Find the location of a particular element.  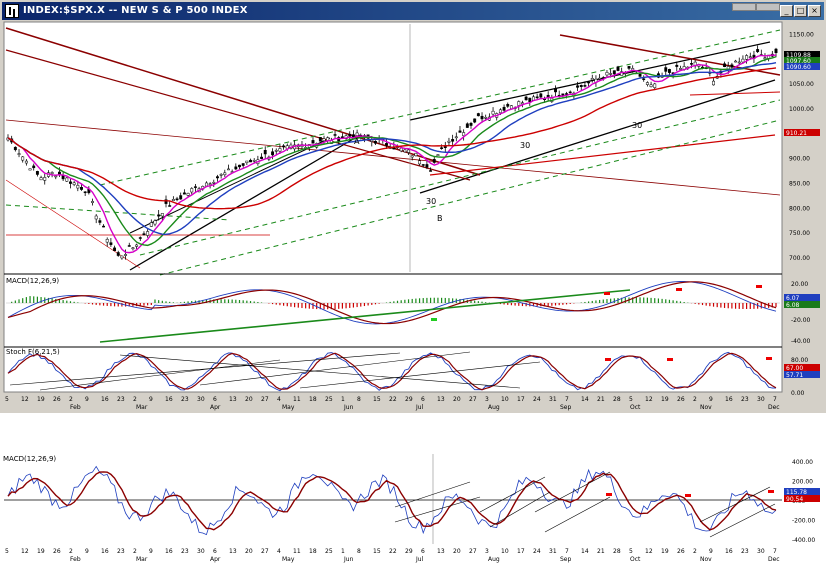

date-tick-29: 27 is located at coordinates (473, 399).